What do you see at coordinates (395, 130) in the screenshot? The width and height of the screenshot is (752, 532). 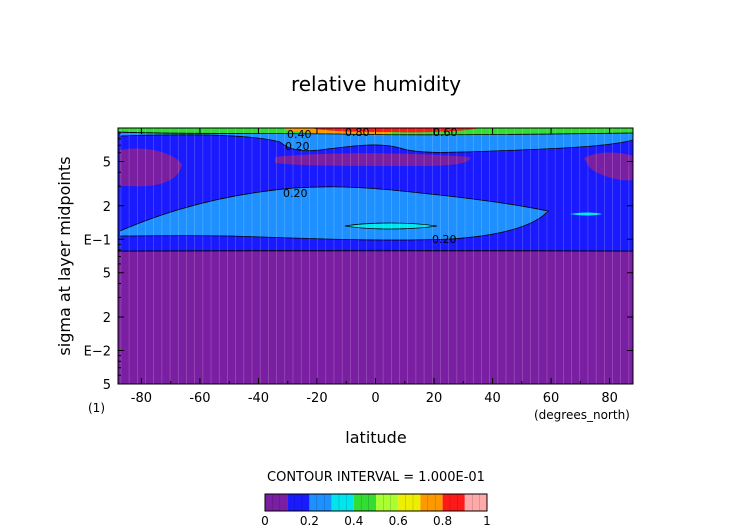 I see `region-red` at bounding box center [395, 130].